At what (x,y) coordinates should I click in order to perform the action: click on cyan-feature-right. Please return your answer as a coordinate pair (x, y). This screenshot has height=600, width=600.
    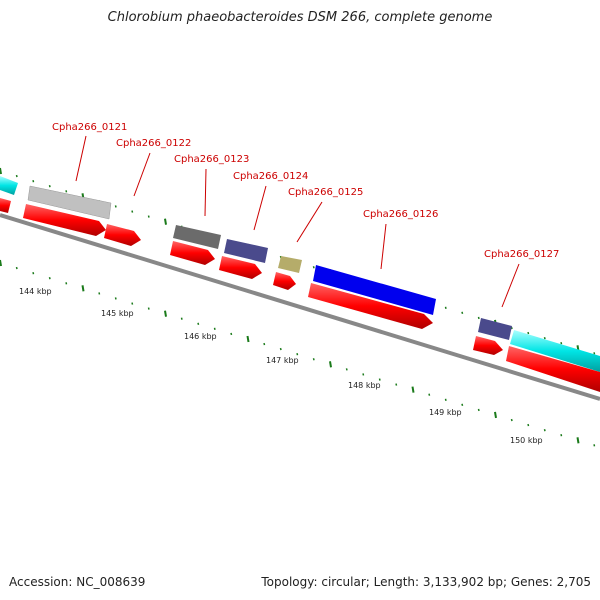
    Looking at the image, I should click on (555, 351).